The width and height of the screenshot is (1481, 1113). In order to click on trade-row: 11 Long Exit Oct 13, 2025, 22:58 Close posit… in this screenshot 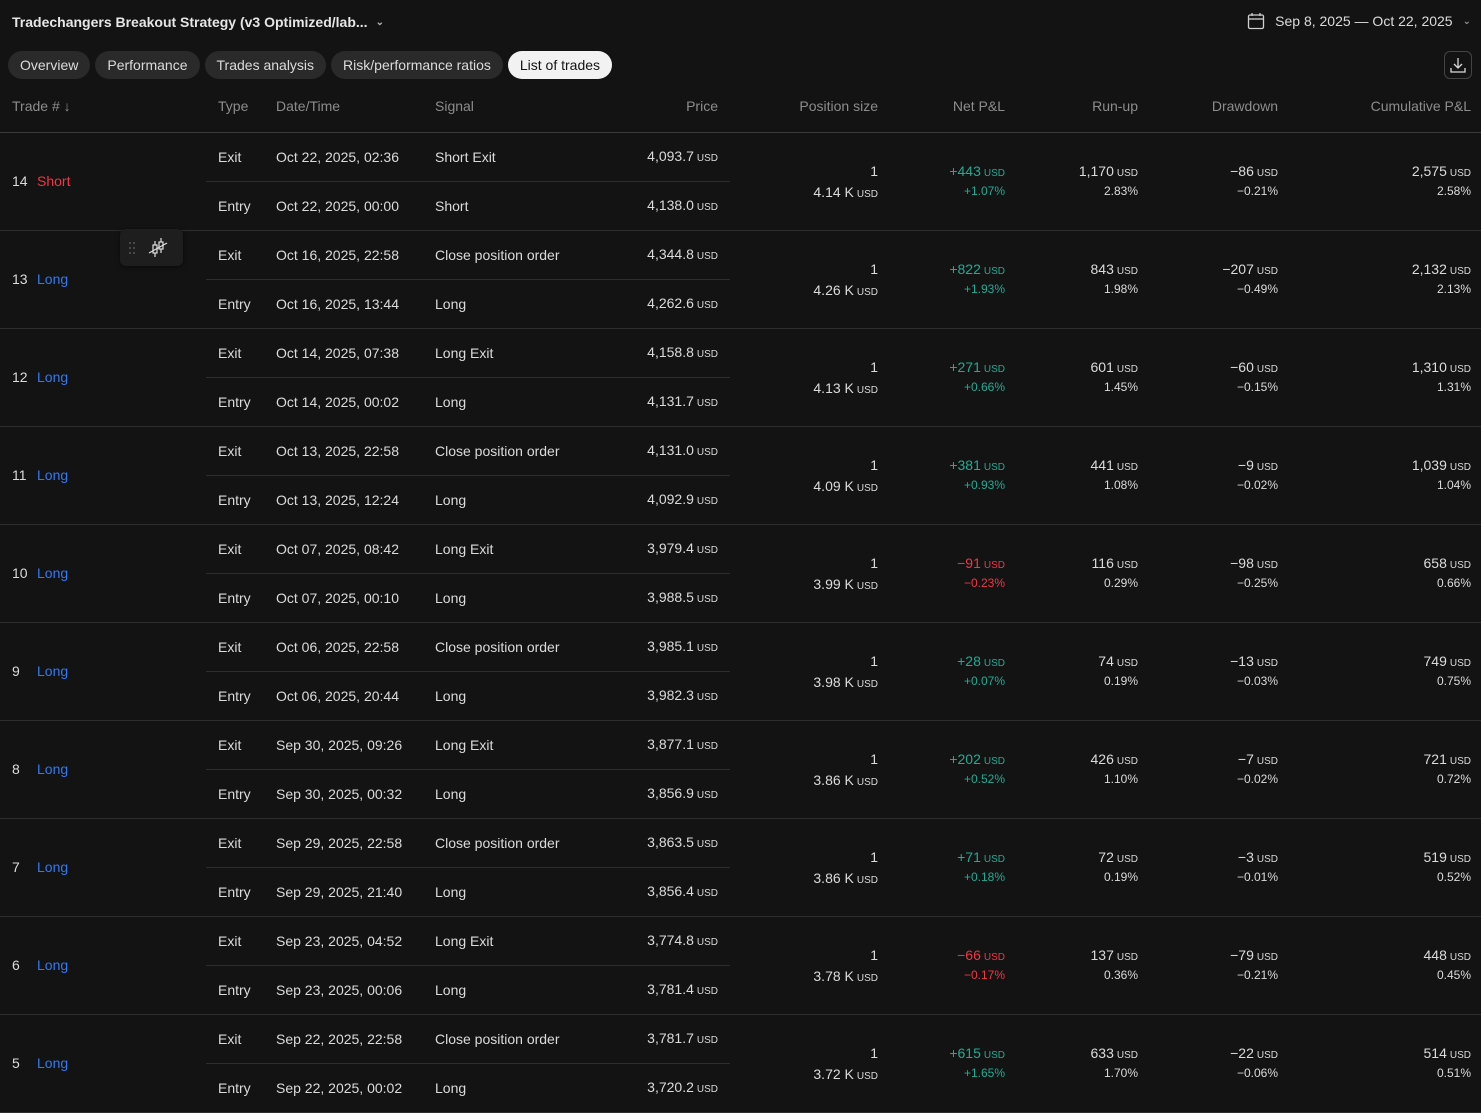, I will do `click(740, 476)`.